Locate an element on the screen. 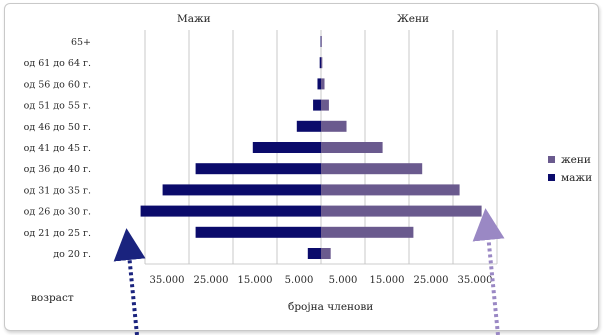 This screenshot has width=604, height=335. category-label: од 31 до 35 г. is located at coordinates (57, 190).